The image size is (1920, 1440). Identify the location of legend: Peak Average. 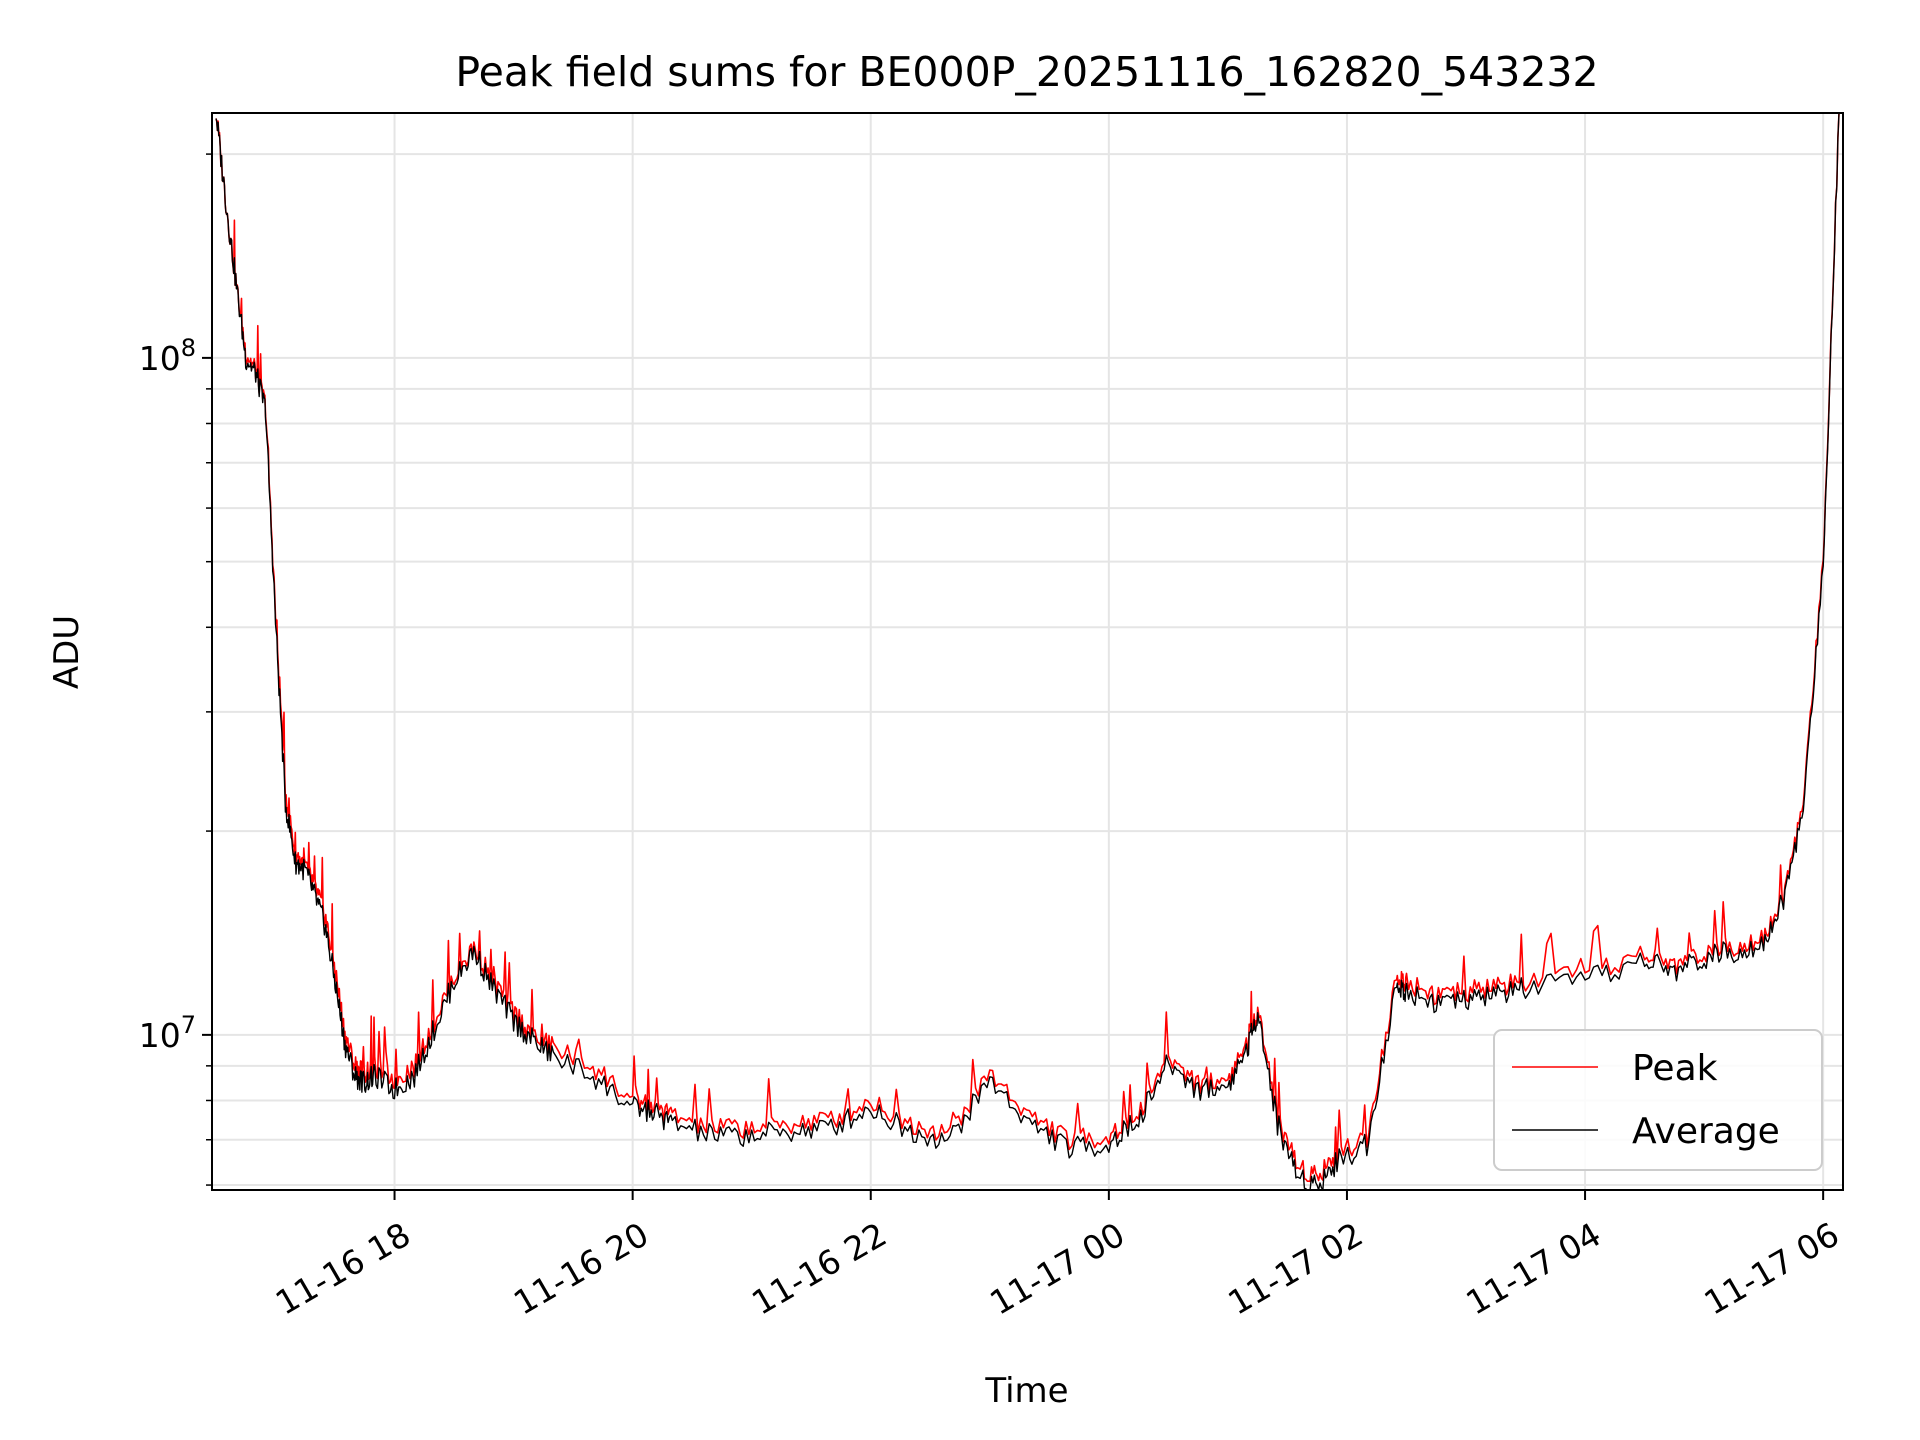
(1658, 1100).